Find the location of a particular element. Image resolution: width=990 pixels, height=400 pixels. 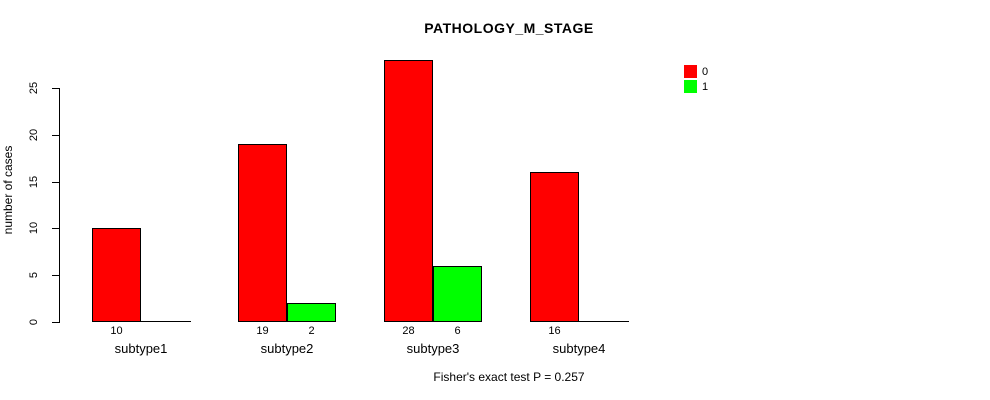

chart-title: PATHOLOGY_M_STAGE is located at coordinates (509, 28).